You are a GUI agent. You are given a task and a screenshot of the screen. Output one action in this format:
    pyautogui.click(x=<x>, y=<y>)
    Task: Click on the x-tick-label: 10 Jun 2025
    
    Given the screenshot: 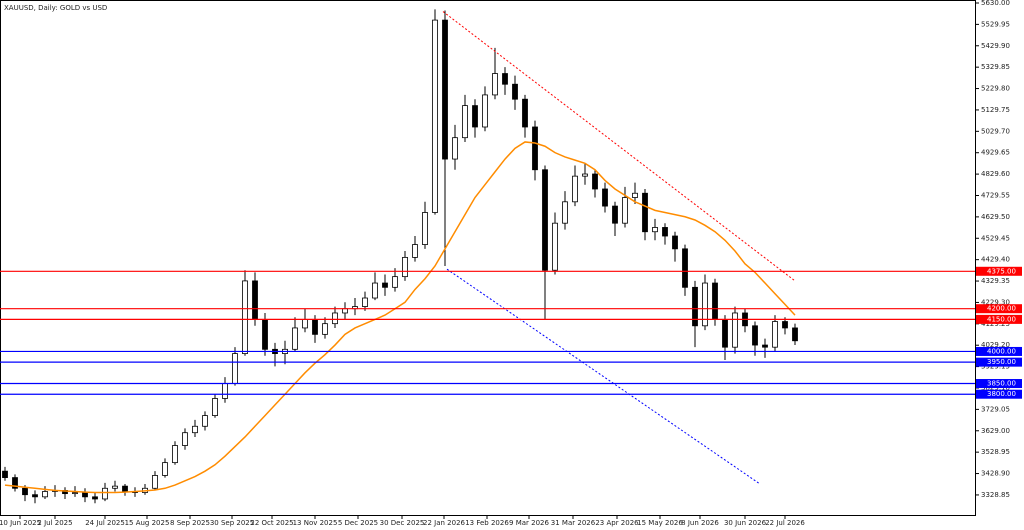 What is the action you would take?
    pyautogui.click(x=20, y=523)
    